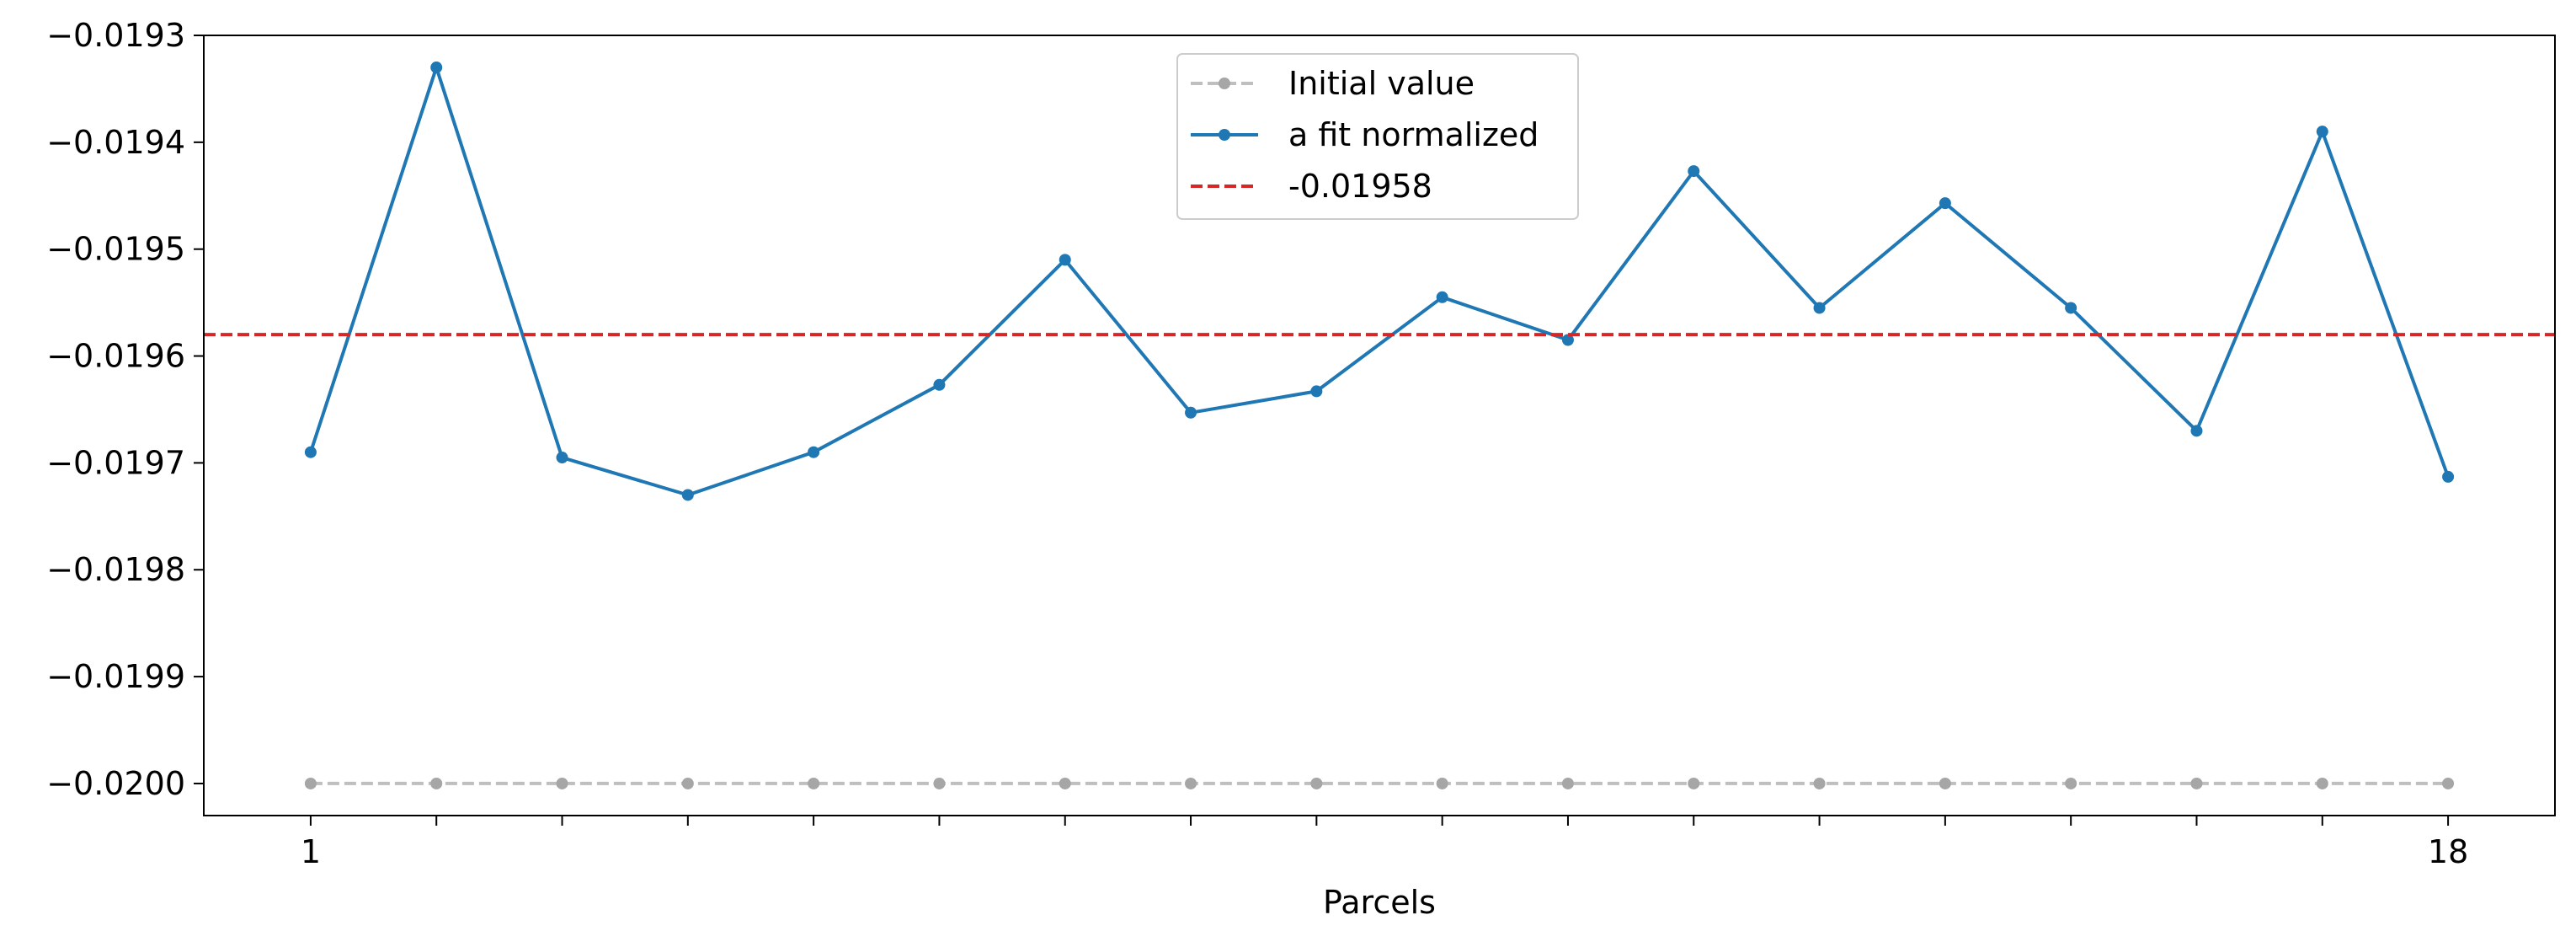  Describe the element at coordinates (2448, 851) in the screenshot. I see `x-tick-label: 18` at that location.